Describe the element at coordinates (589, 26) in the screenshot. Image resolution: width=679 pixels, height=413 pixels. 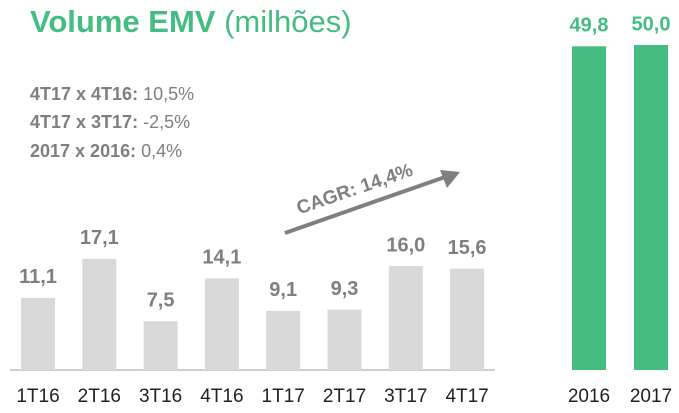
I see `data-label: 49,8` at that location.